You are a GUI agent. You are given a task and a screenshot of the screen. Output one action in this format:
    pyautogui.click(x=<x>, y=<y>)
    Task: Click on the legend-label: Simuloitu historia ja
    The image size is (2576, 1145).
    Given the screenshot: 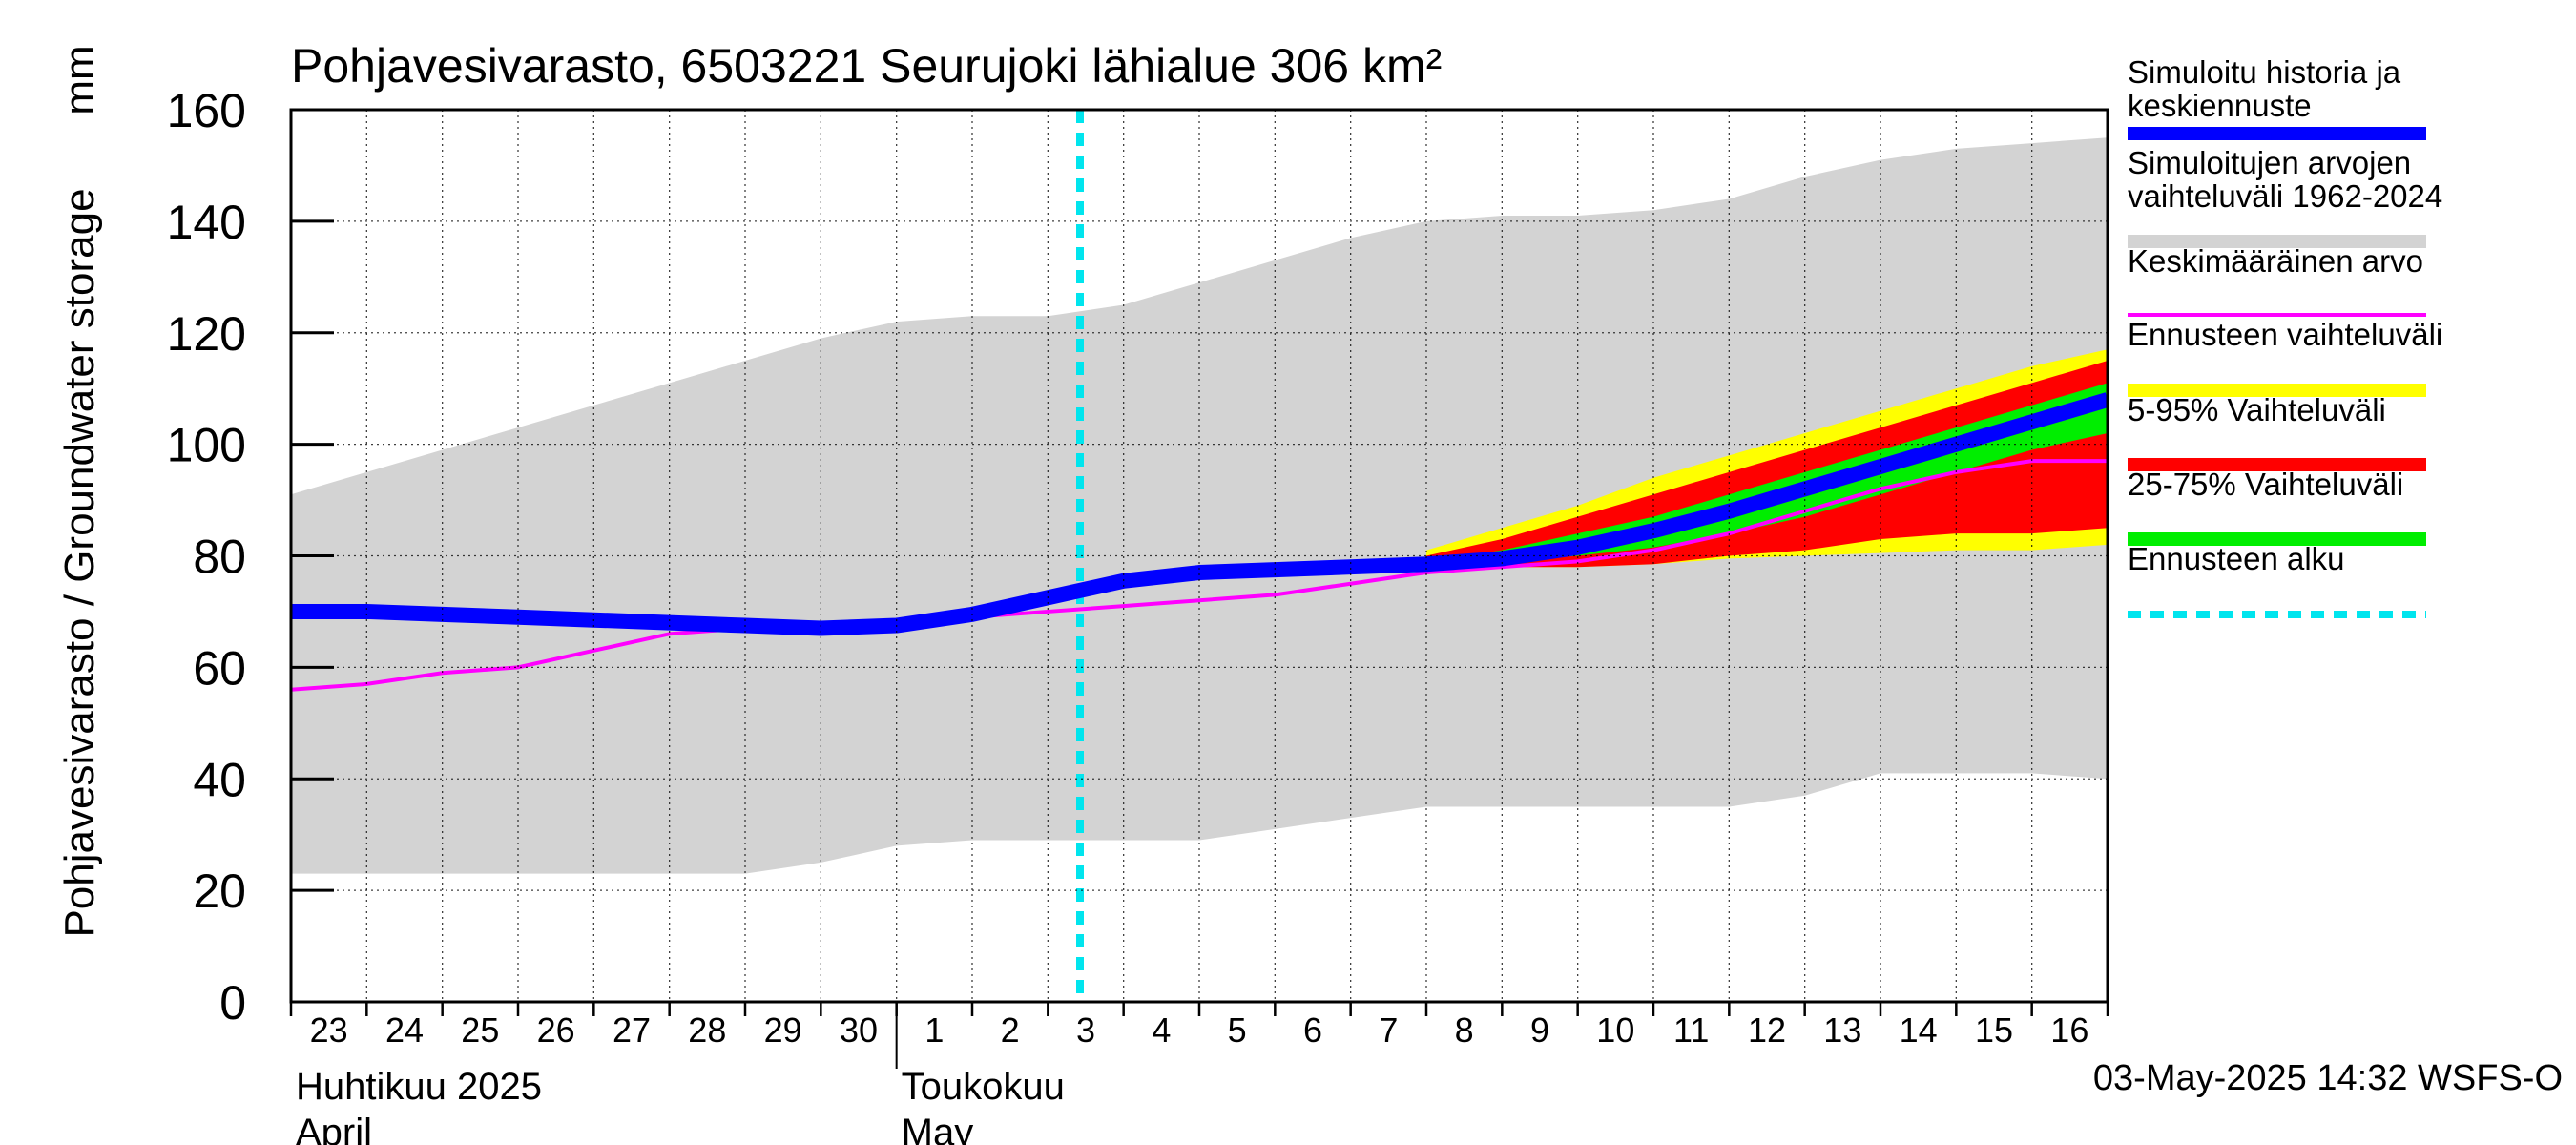 What is the action you would take?
    pyautogui.click(x=2264, y=72)
    